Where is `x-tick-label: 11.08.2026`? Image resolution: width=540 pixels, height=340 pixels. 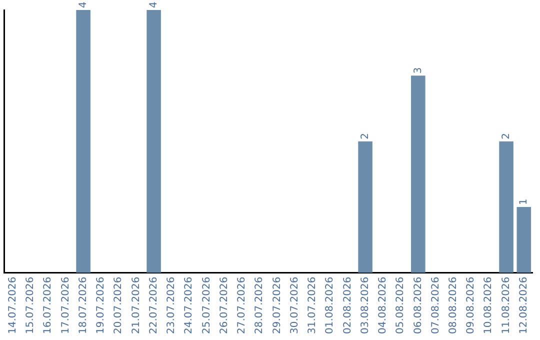 x-tick-label: 11.08.2026 is located at coordinates (506, 305).